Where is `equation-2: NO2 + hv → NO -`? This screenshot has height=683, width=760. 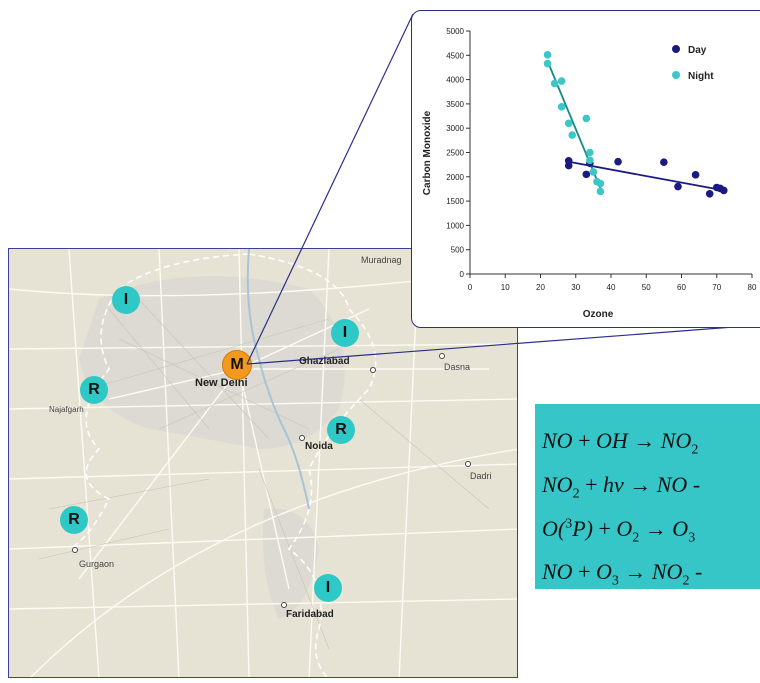 equation-2: NO2 + hv → NO - is located at coordinates (621, 487).